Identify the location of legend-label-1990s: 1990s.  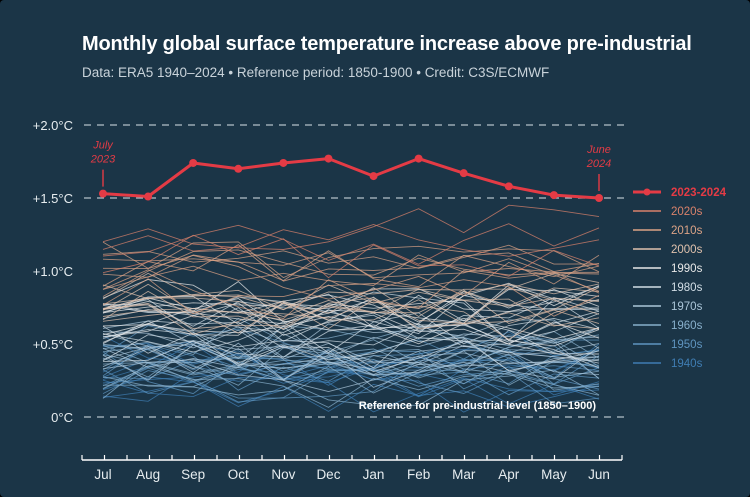
(687, 269).